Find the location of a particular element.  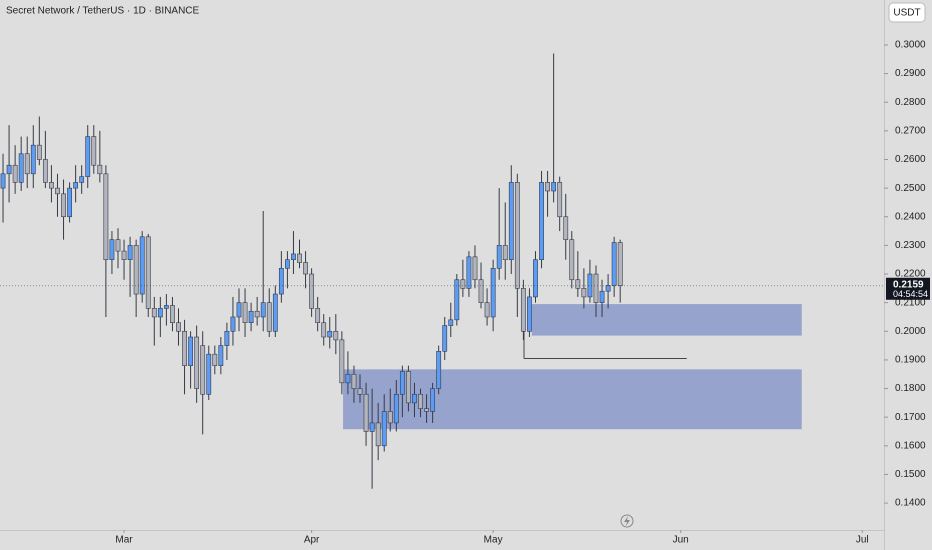

y-tick-label: 0.2400 is located at coordinates (910, 216).